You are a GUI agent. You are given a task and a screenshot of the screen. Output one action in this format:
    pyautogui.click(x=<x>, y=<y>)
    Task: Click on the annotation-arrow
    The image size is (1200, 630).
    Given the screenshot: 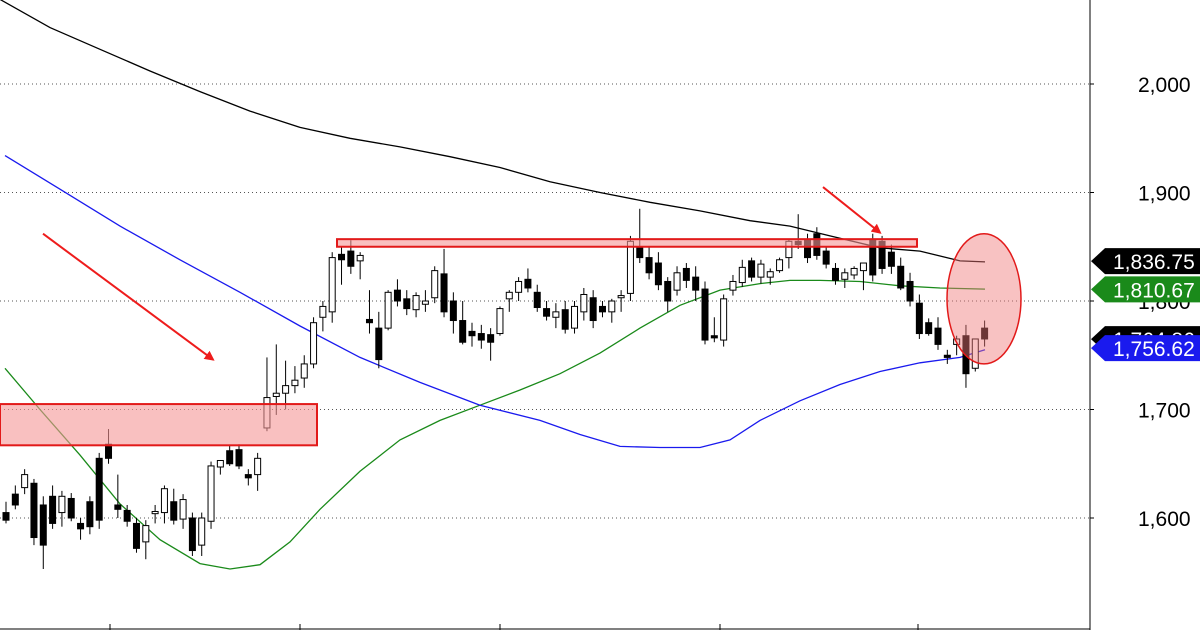 What is the action you would take?
    pyautogui.click(x=128, y=296)
    